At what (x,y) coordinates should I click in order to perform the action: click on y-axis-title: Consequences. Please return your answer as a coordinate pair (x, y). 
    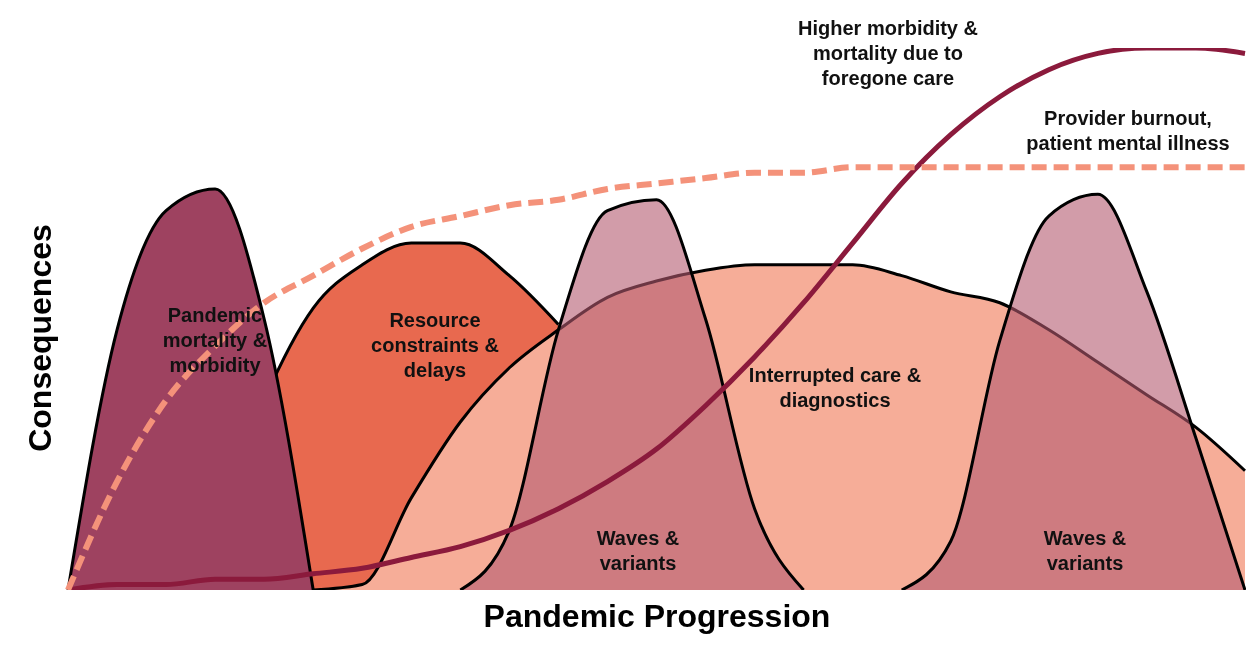
    Looking at the image, I should click on (40, 338).